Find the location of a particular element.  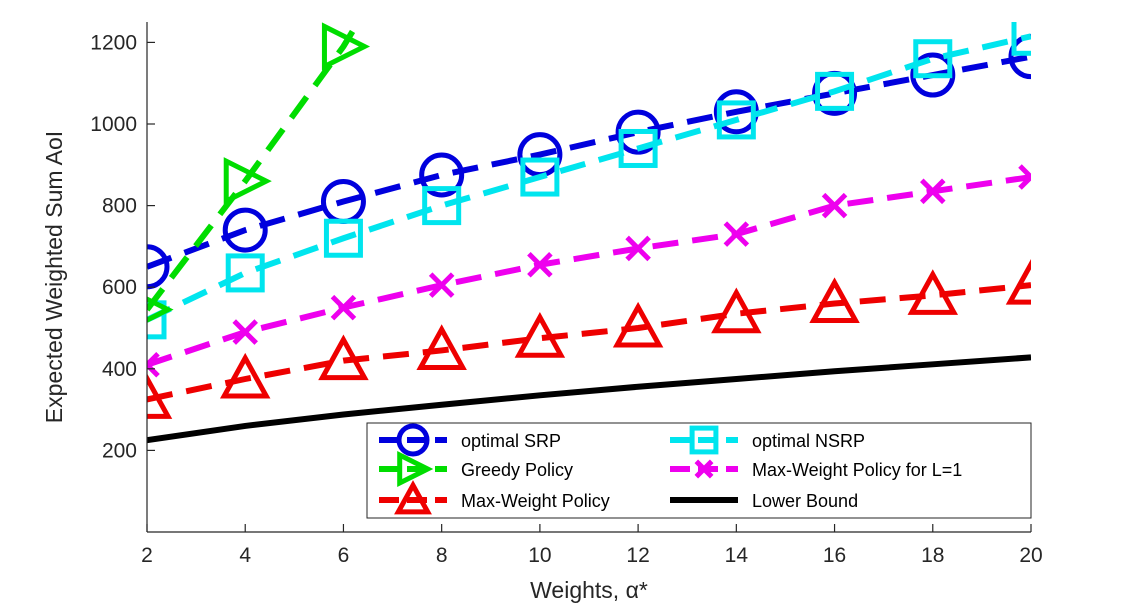

legend-marker-optimal-srp is located at coordinates (413, 440).